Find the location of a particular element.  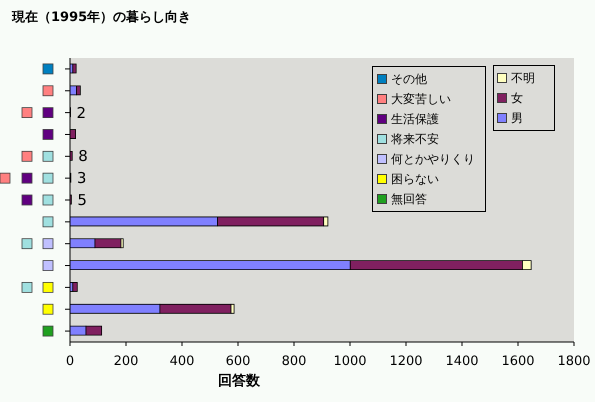

total-label: 8 is located at coordinates (83, 156).